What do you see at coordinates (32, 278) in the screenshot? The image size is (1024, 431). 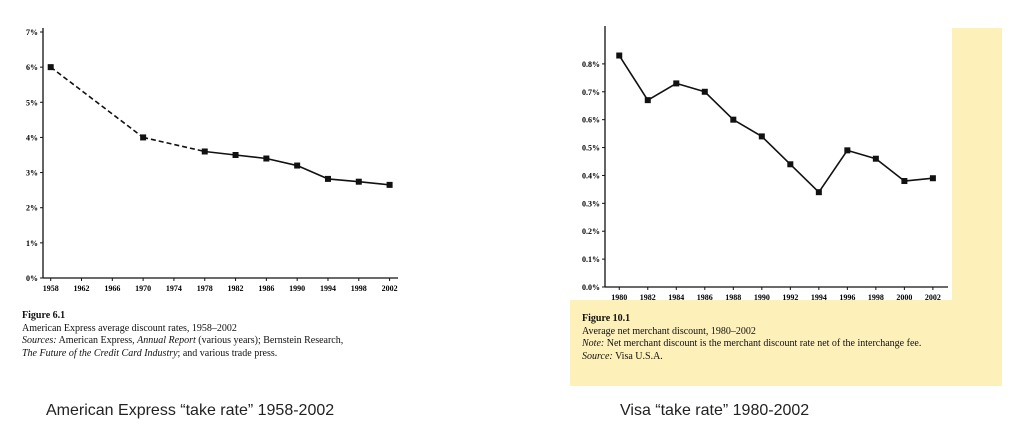 I see `y-tick-label: 0%` at bounding box center [32, 278].